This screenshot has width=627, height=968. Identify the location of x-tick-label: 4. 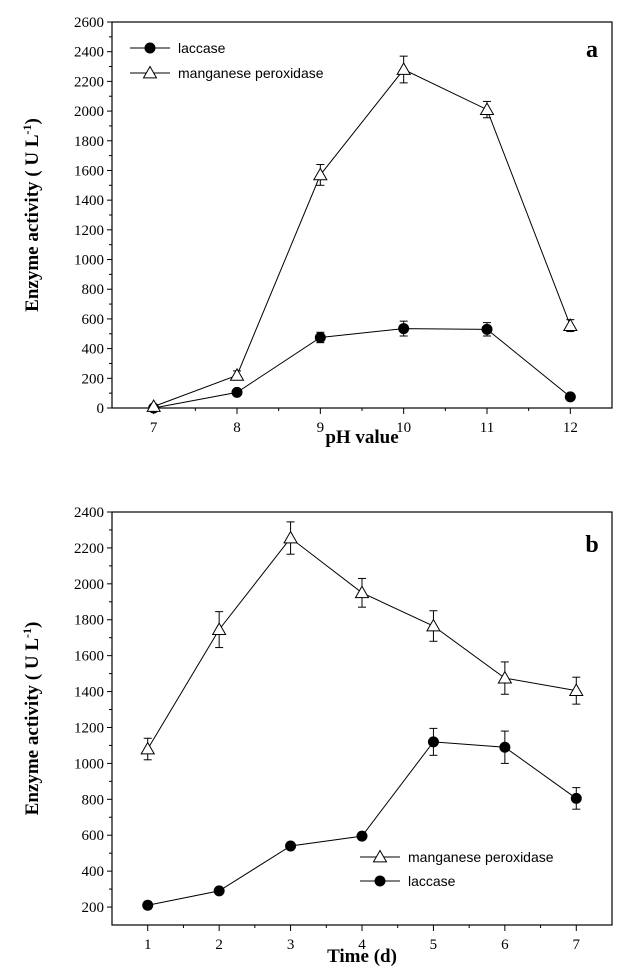
(362, 945).